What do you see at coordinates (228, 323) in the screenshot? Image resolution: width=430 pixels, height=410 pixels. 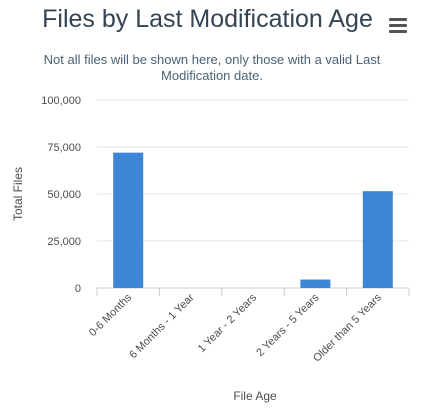 I see `x-tick-label: 1 Year - 2 Years` at bounding box center [228, 323].